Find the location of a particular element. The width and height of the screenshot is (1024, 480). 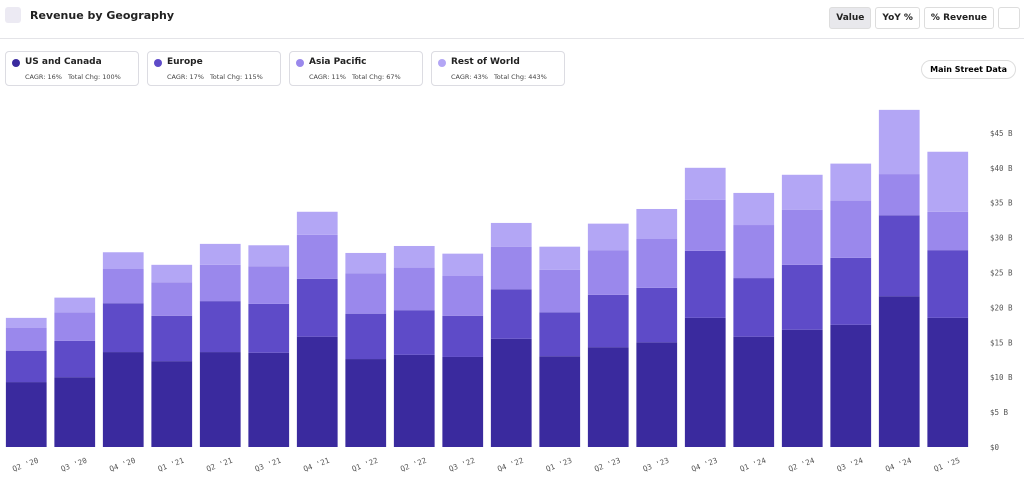

legend-label: Asia Pacific is located at coordinates (338, 62).